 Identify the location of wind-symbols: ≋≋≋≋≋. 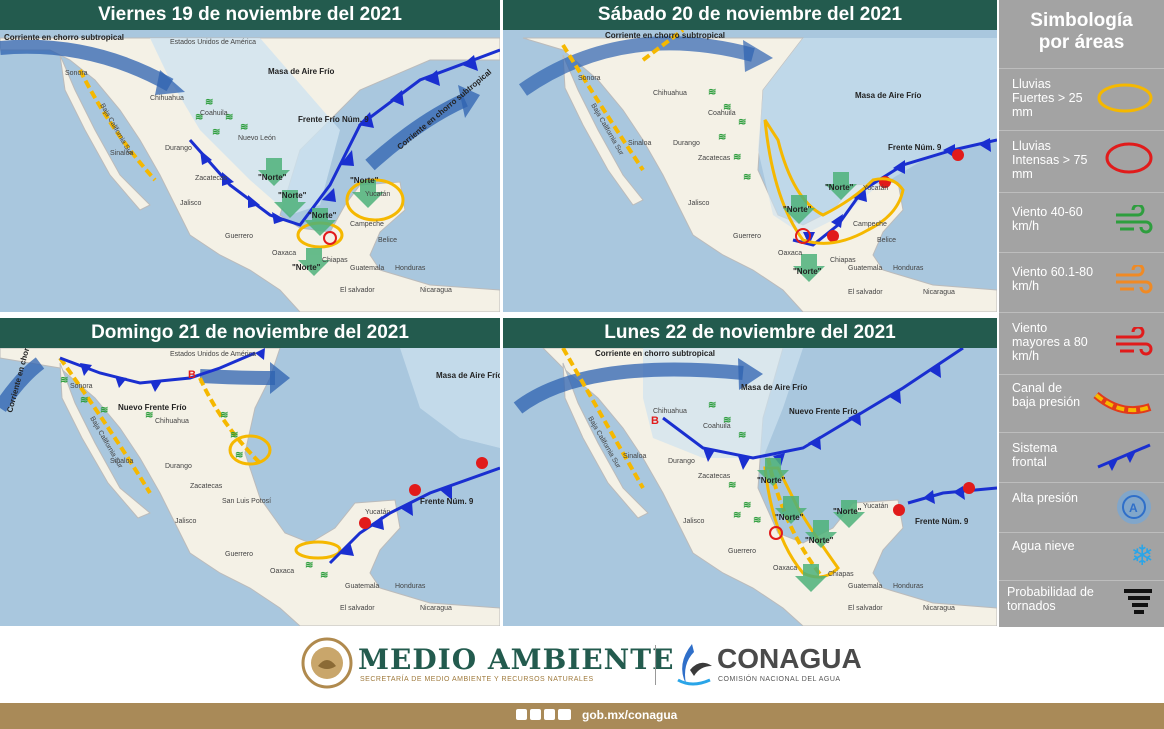
(221, 117).